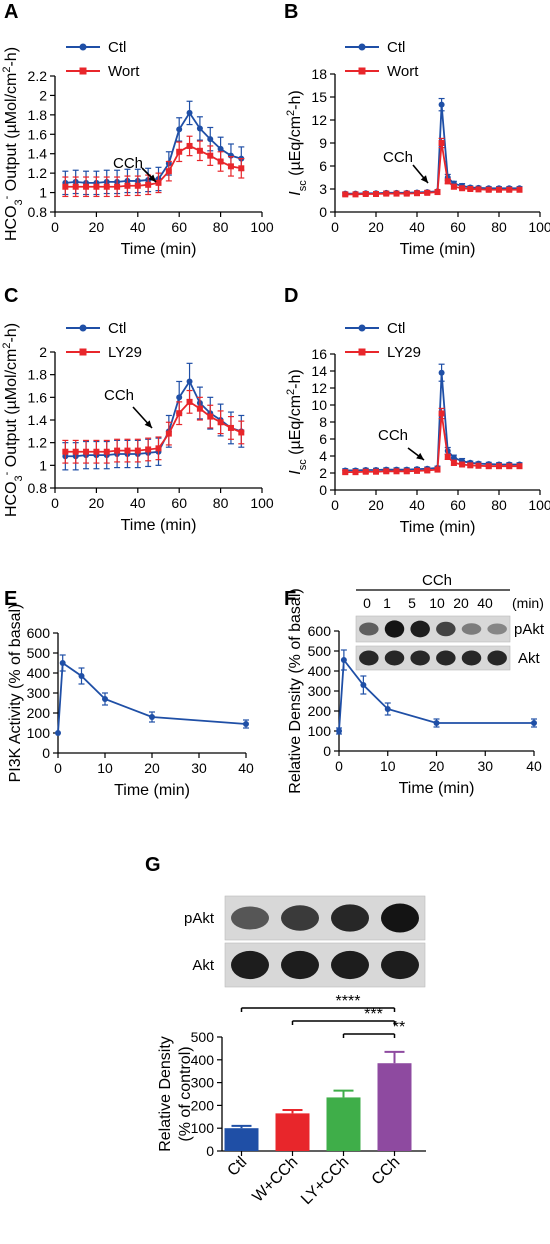  I want to click on y-tick-label: 1.8, so click(38, 375).